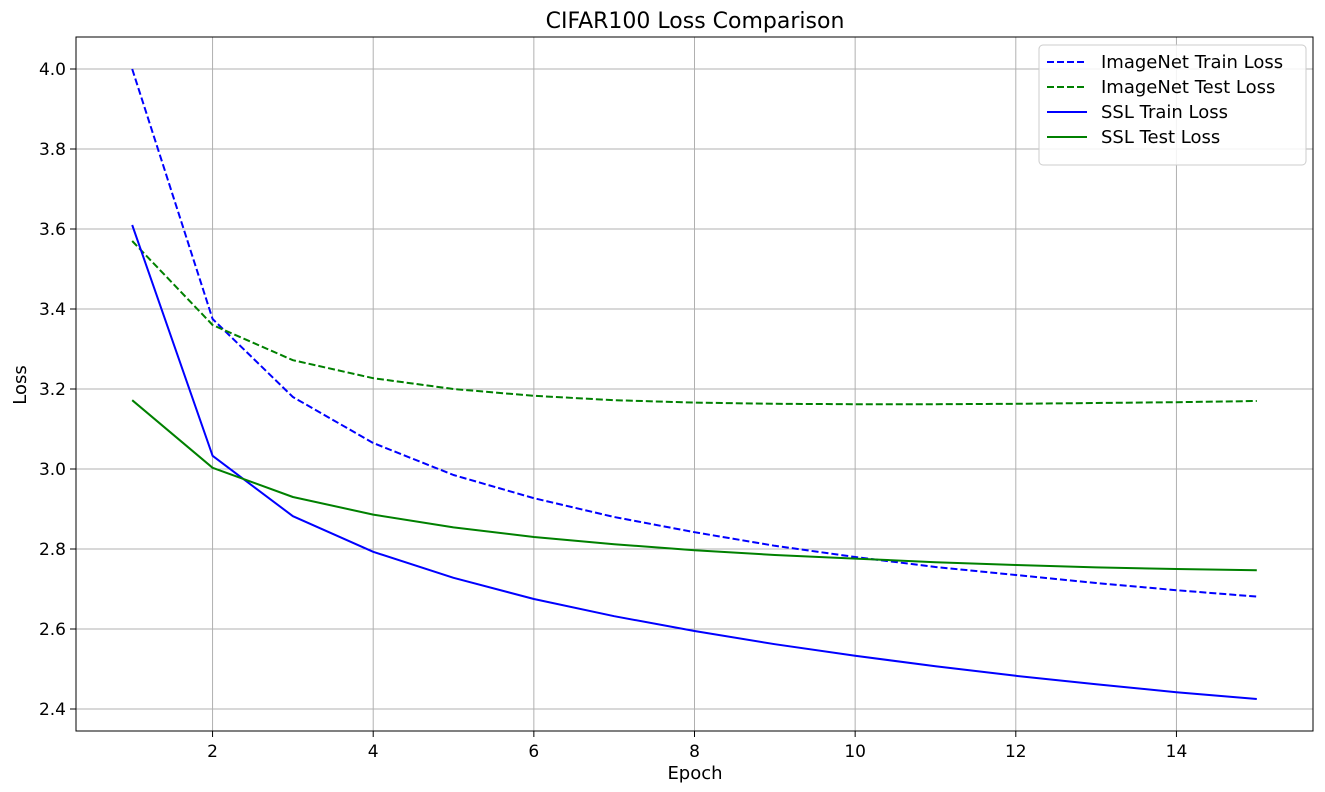 The width and height of the screenshot is (1325, 792). Describe the element at coordinates (533, 752) in the screenshot. I see `x-tick-label: 6` at that location.